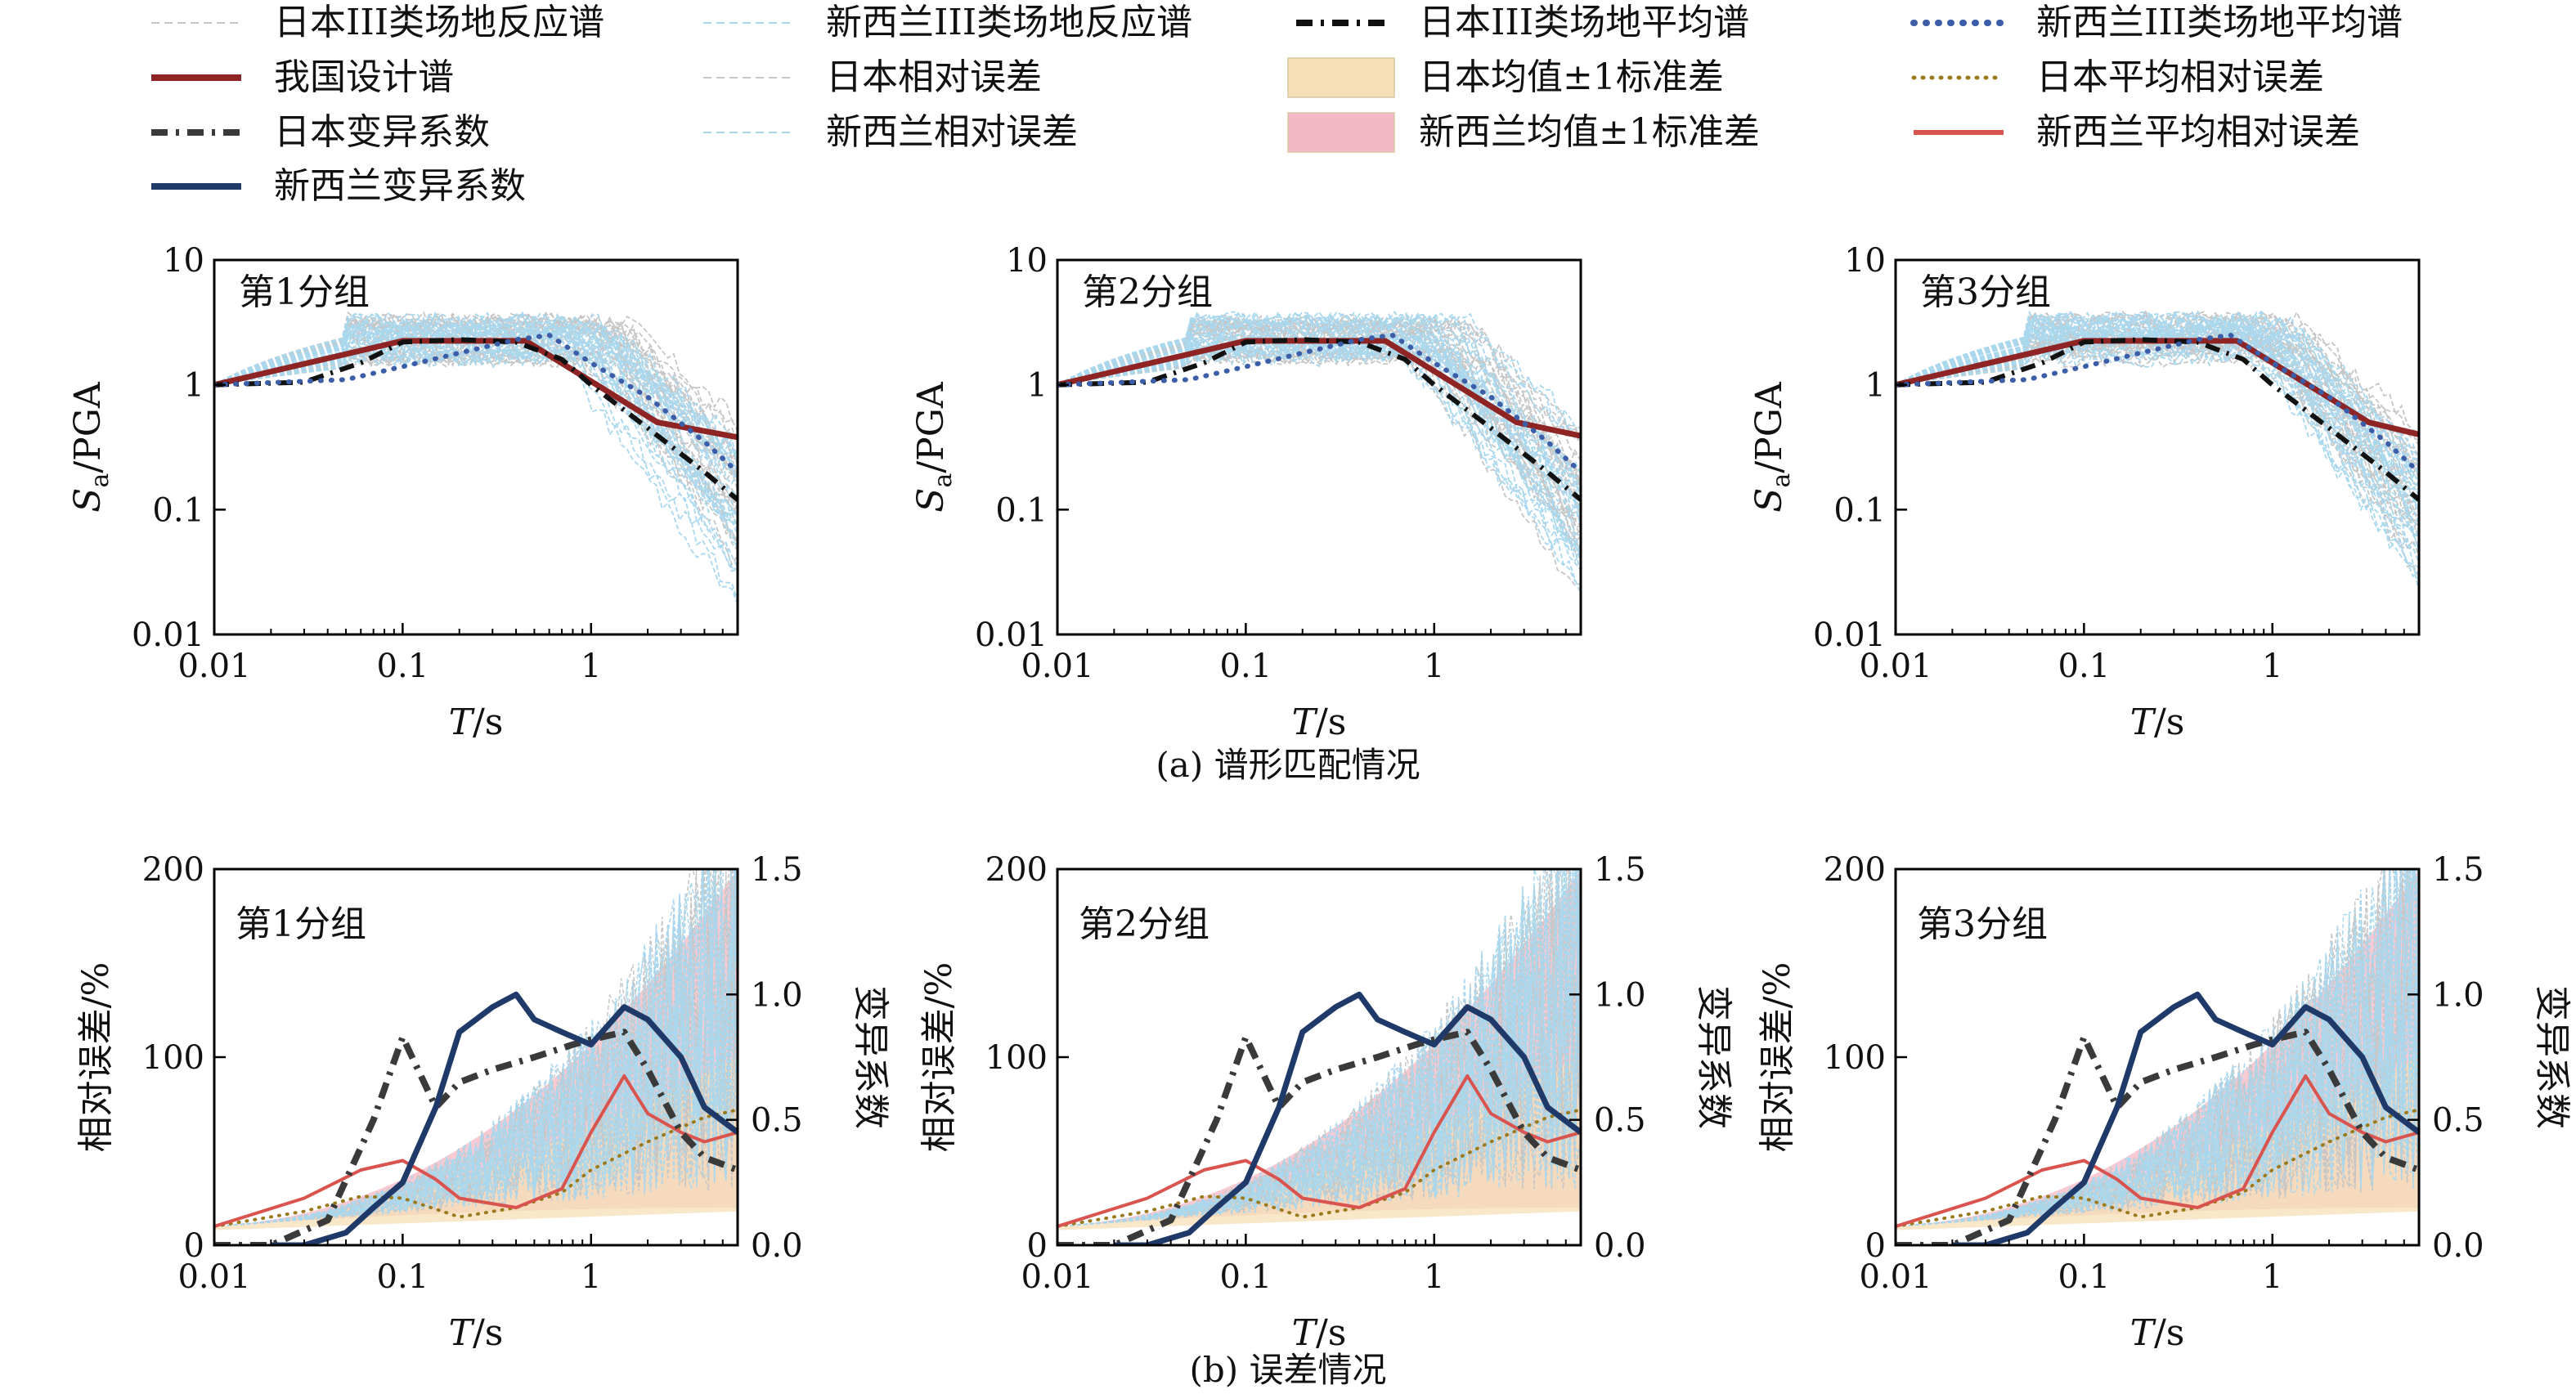 The image size is (2576, 1394). Describe the element at coordinates (947, 22) in the screenshot. I see `legend-item: 新西兰III类场地反应谱` at that location.